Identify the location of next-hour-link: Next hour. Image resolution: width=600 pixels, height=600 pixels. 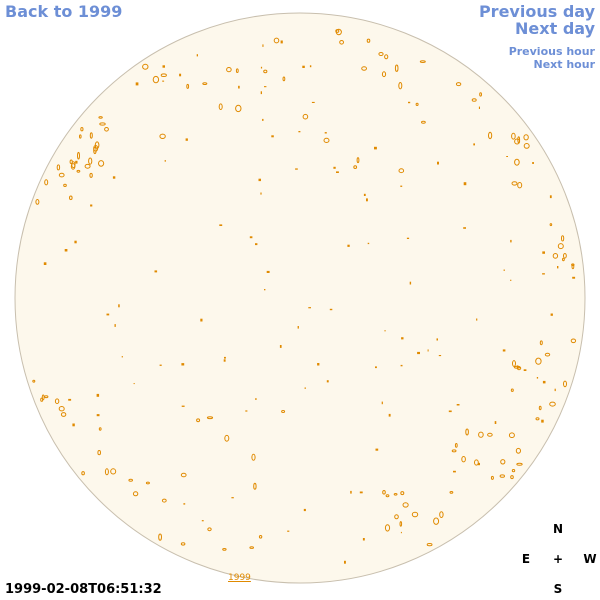
(564, 64).